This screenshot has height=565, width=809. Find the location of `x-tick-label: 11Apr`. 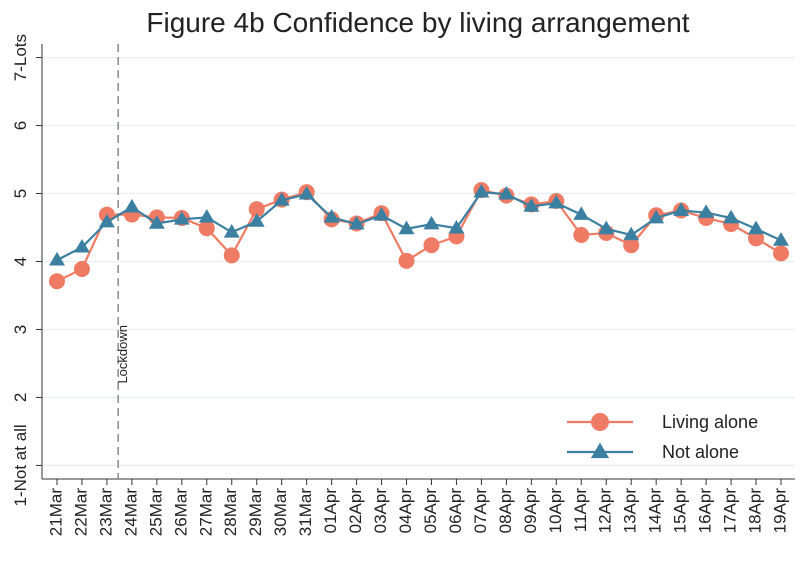

x-tick-label: 11Apr is located at coordinates (580, 510).